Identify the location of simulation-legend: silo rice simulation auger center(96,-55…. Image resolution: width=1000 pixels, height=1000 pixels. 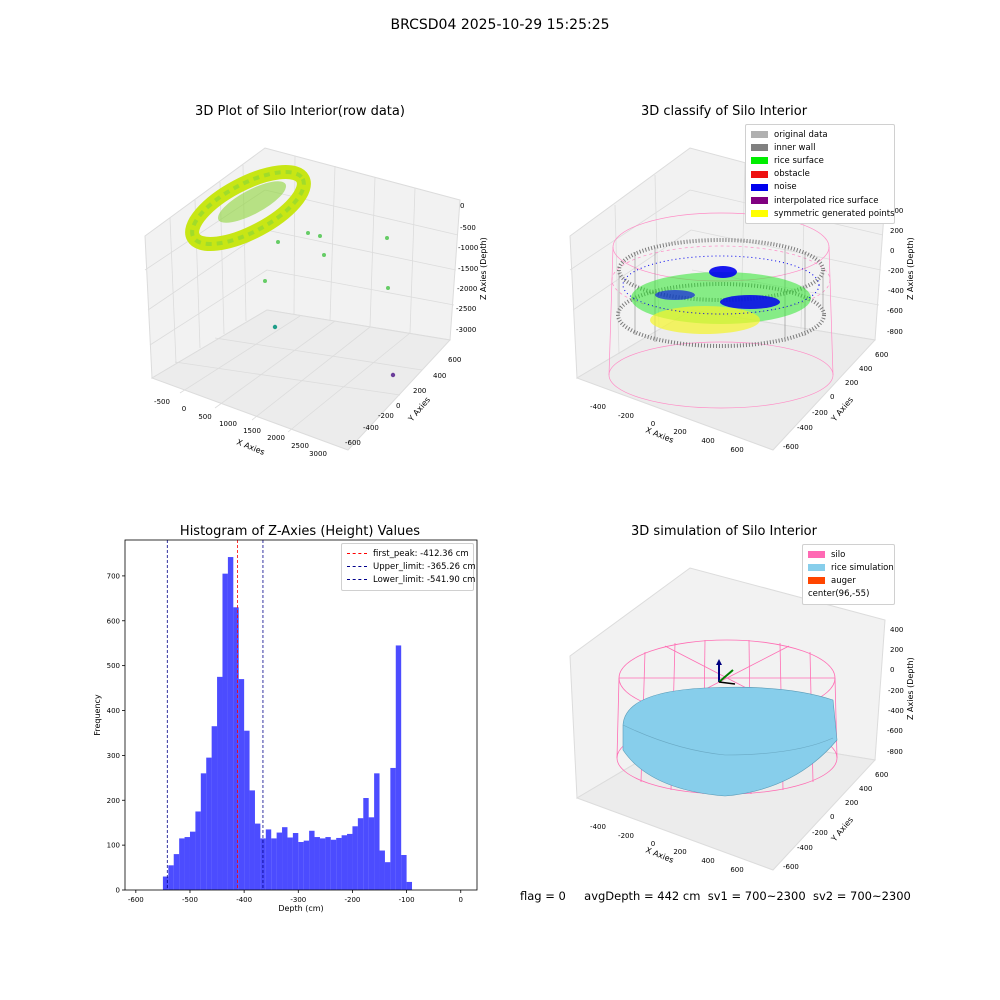
(848, 574).